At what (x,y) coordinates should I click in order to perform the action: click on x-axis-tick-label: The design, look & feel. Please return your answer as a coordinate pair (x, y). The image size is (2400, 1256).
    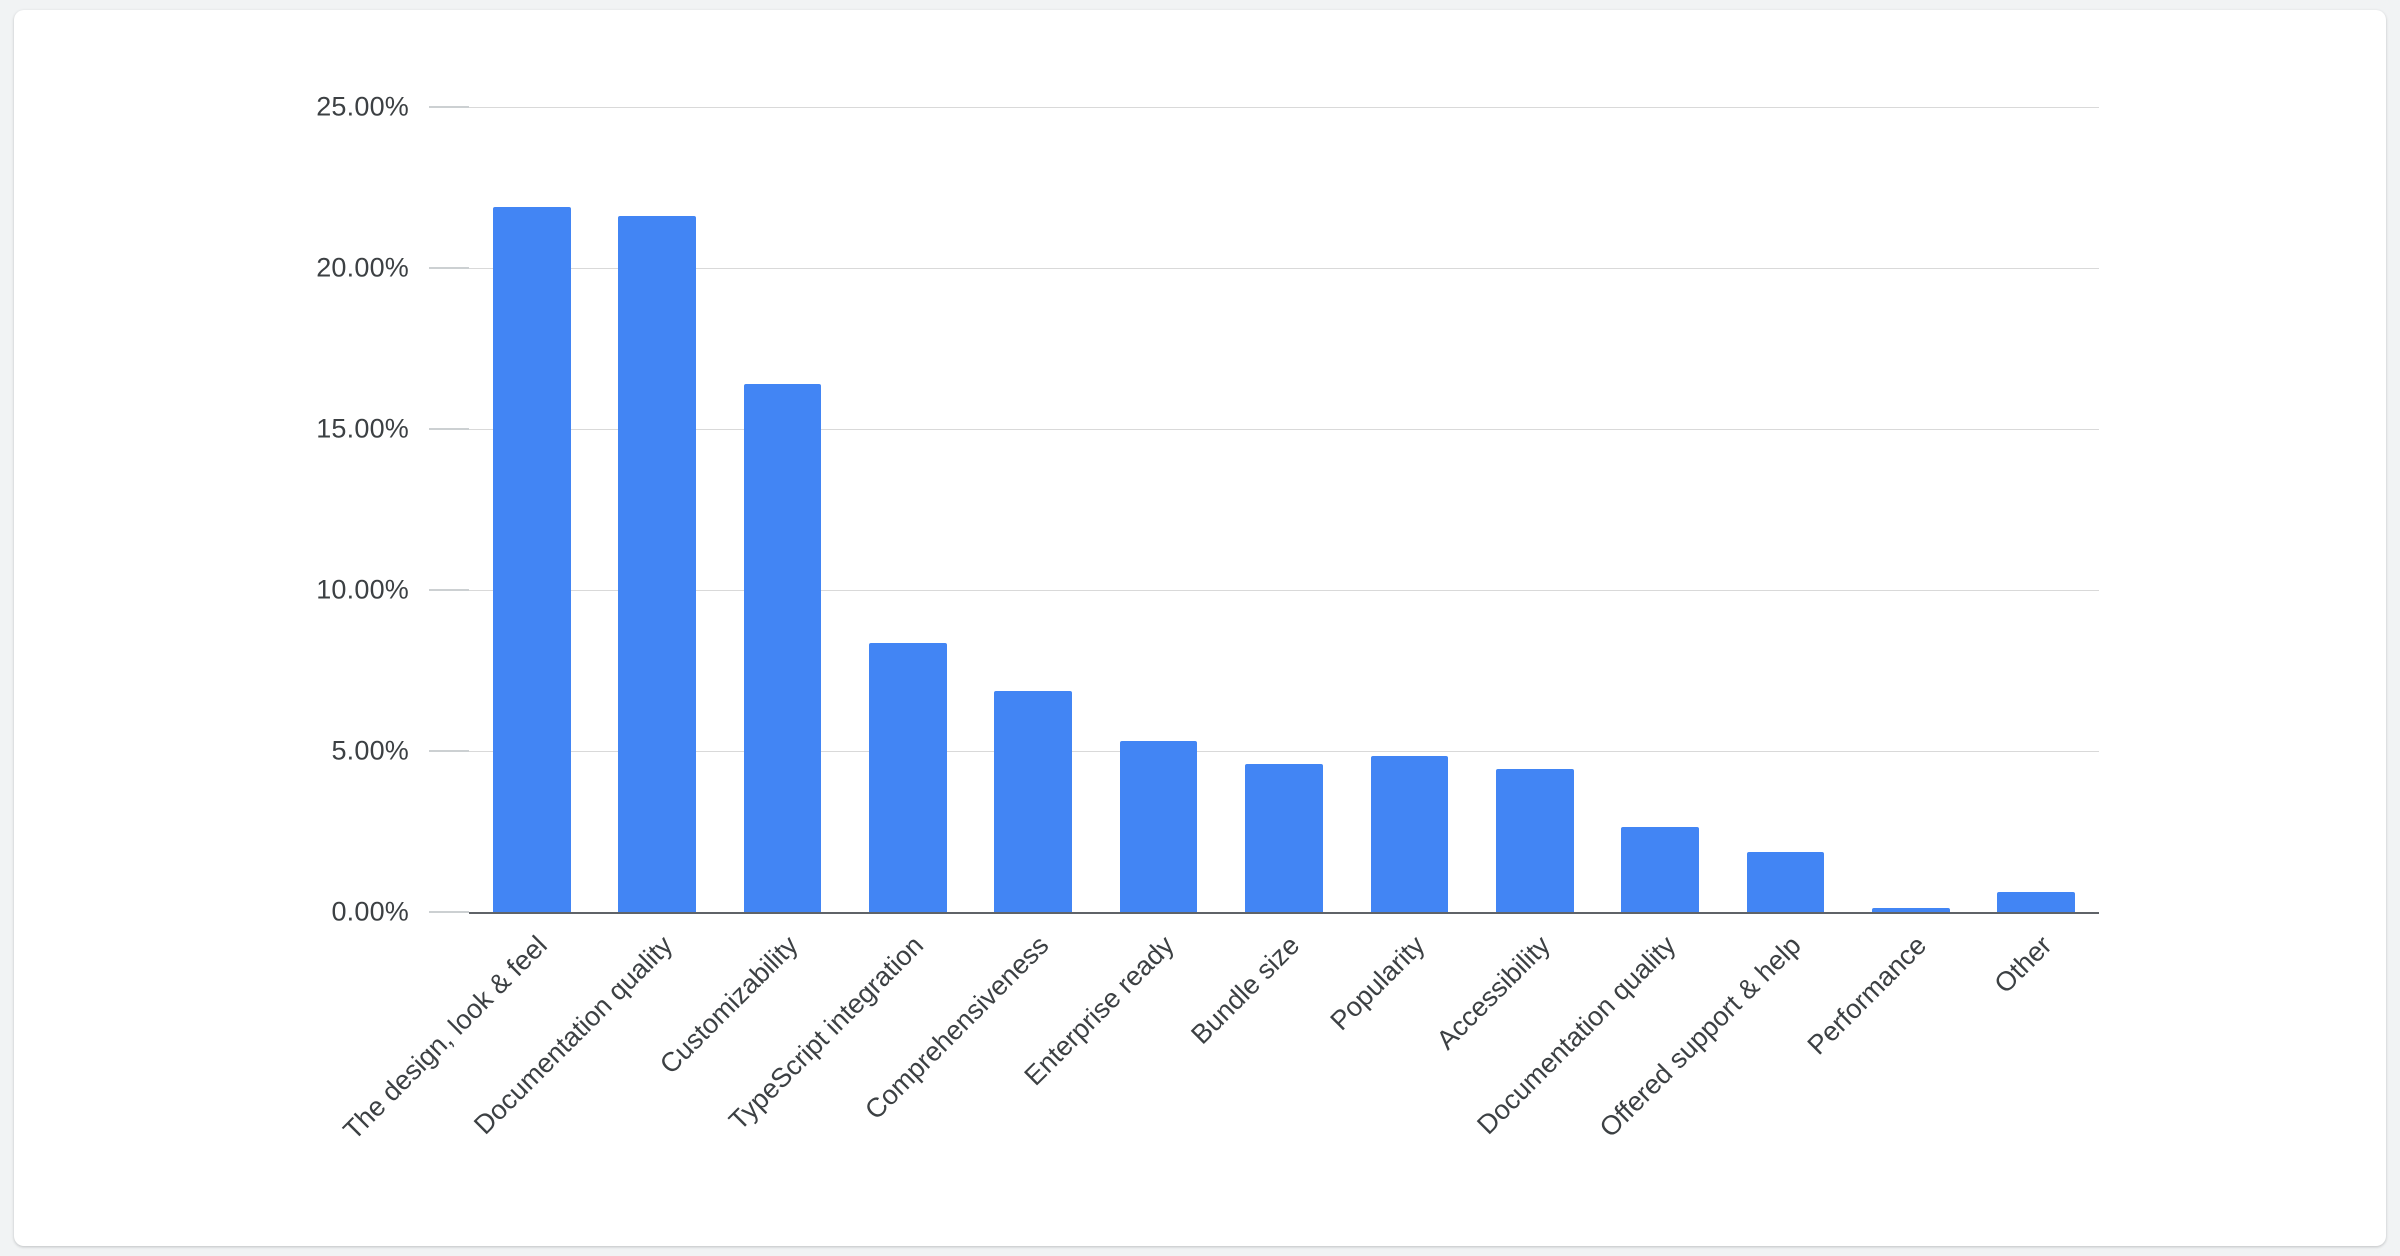
    Looking at the image, I should click on (445, 1038).